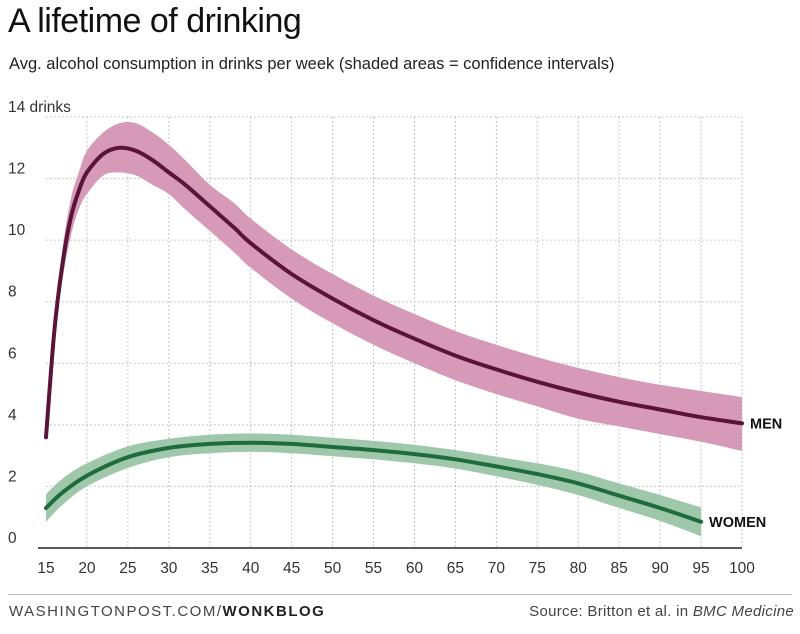 The height and width of the screenshot is (634, 800). What do you see at coordinates (12, 353) in the screenshot?
I see `y-tick-label: 6` at bounding box center [12, 353].